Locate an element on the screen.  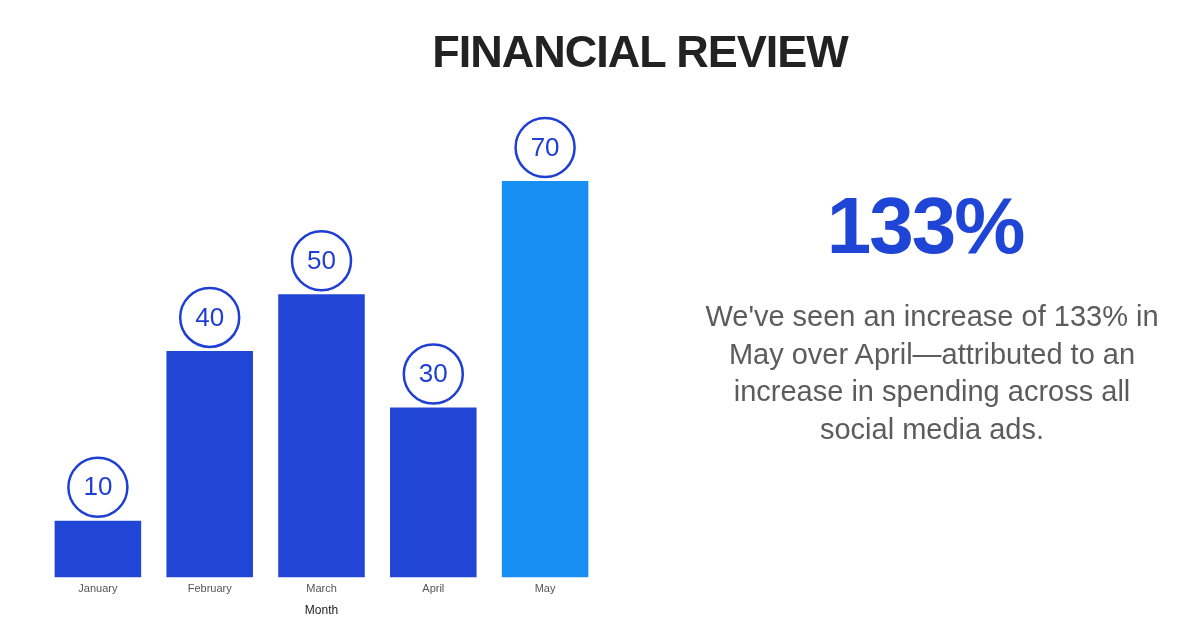
chart-title: FINANCIAL REVIEW is located at coordinates (640, 52).